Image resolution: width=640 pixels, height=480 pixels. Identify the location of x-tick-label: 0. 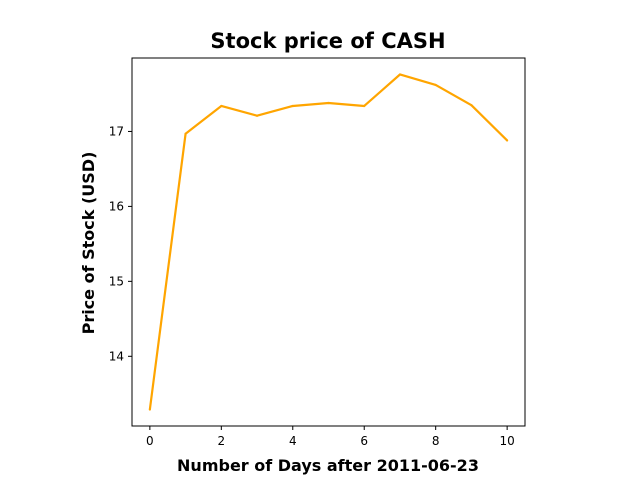
(150, 441).